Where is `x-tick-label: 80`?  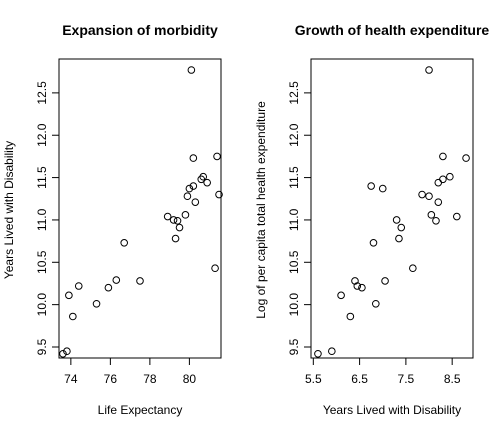 x-tick-label: 80 is located at coordinates (190, 379).